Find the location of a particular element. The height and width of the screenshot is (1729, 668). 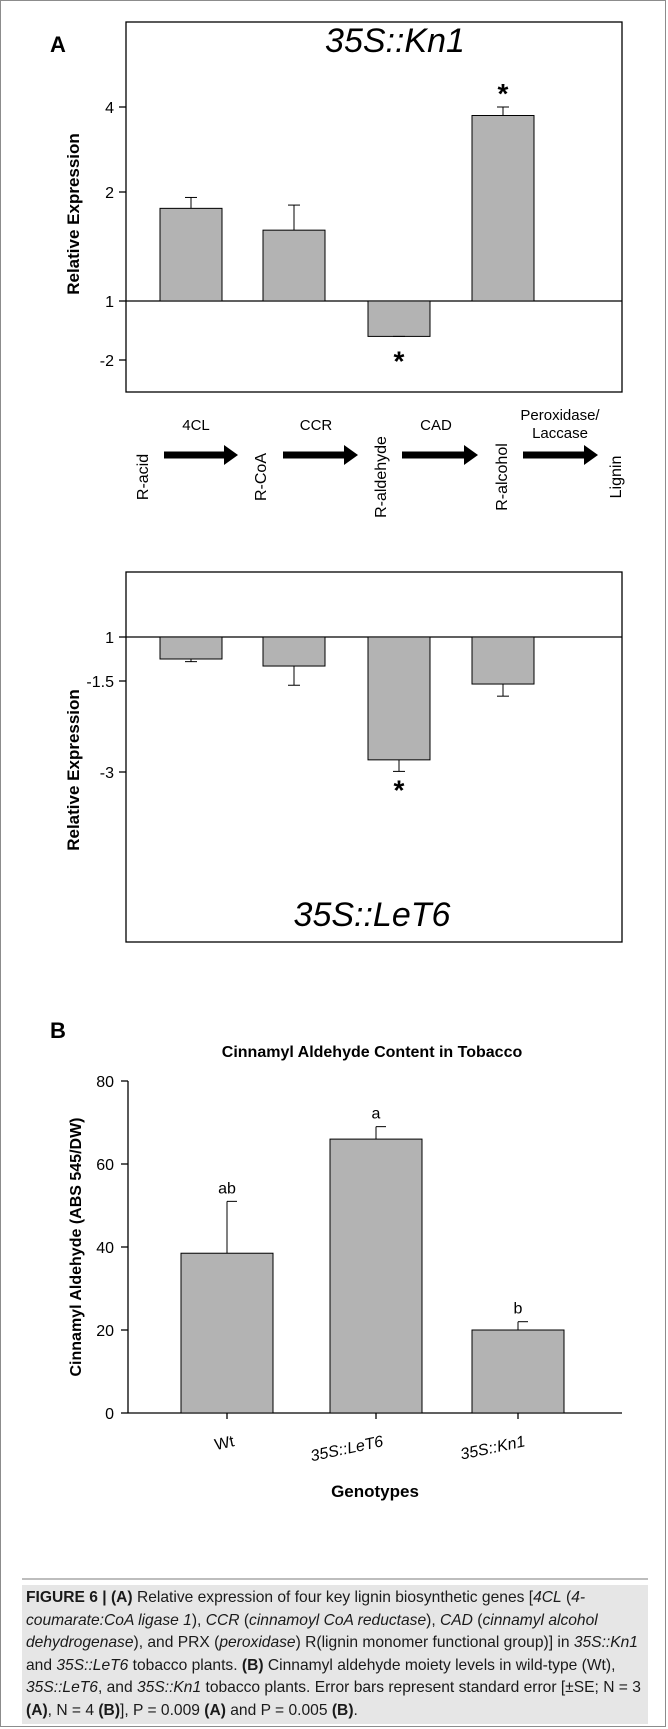

panel-b-x-tick-label: Wt is located at coordinates (224, 1443).